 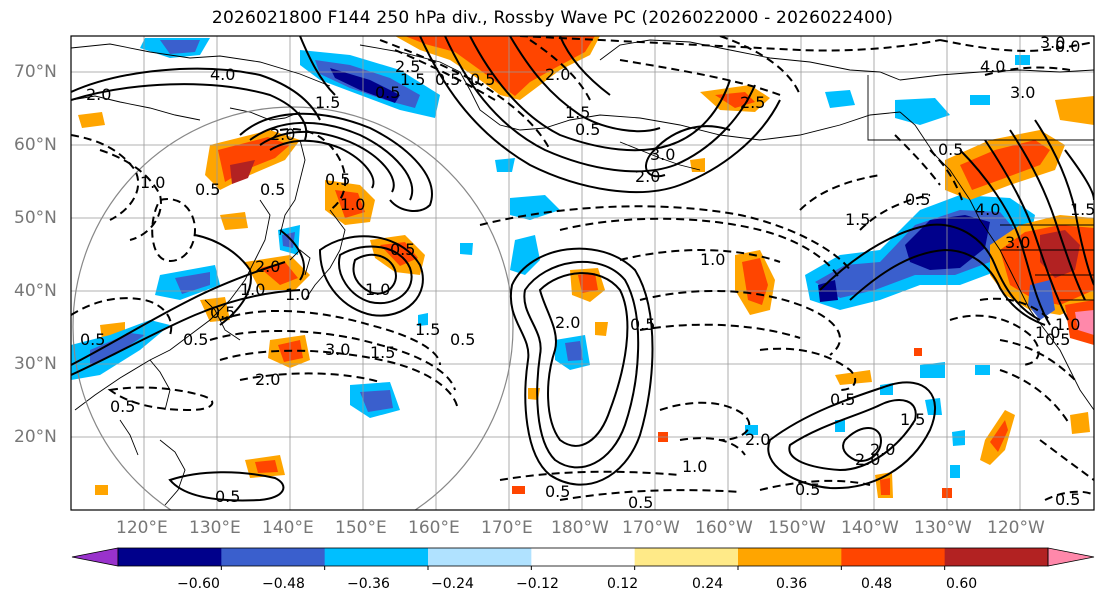 I want to click on lat-label: 30°N, so click(x=35, y=364).